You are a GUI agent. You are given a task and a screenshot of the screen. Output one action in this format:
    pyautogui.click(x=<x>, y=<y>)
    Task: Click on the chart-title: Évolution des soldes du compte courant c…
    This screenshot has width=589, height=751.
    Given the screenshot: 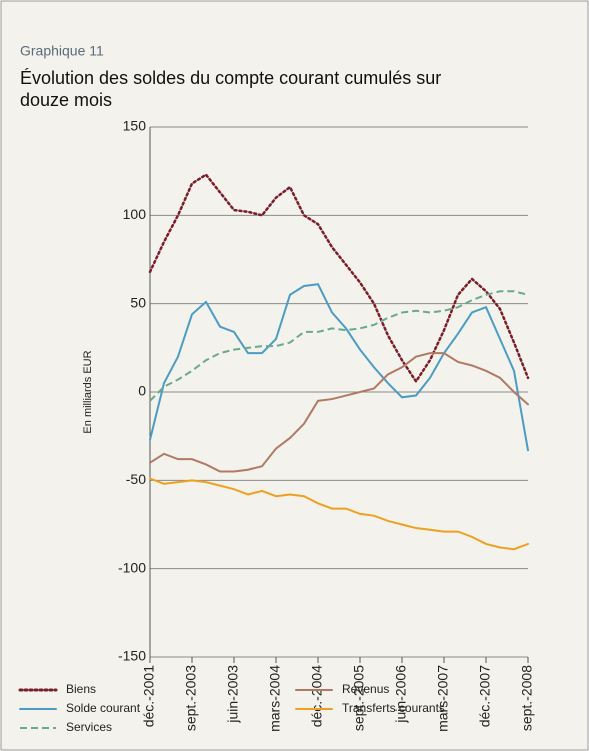 What is the action you would take?
    pyautogui.click(x=230, y=89)
    